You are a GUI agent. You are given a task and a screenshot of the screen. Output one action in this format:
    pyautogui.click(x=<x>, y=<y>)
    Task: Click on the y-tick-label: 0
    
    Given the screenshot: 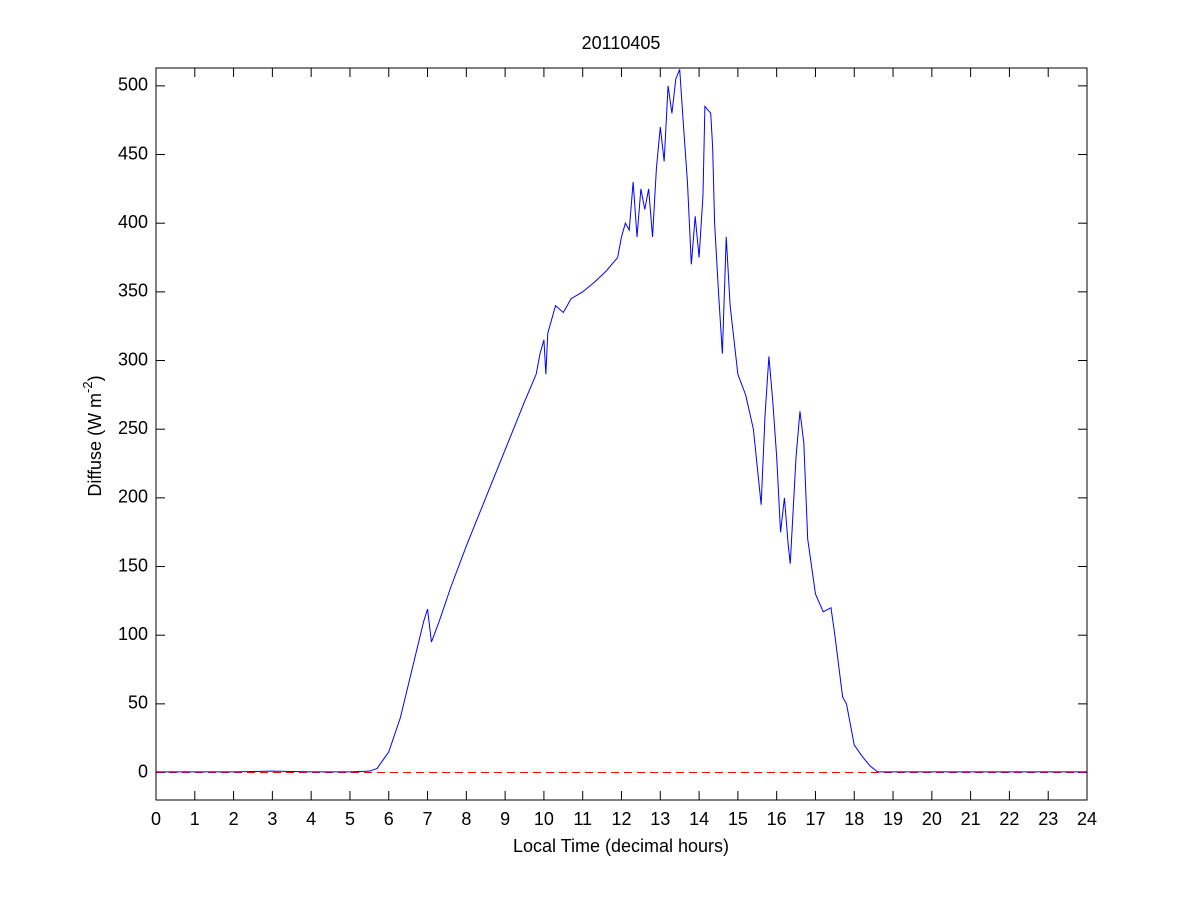 What is the action you would take?
    pyautogui.click(x=143, y=771)
    